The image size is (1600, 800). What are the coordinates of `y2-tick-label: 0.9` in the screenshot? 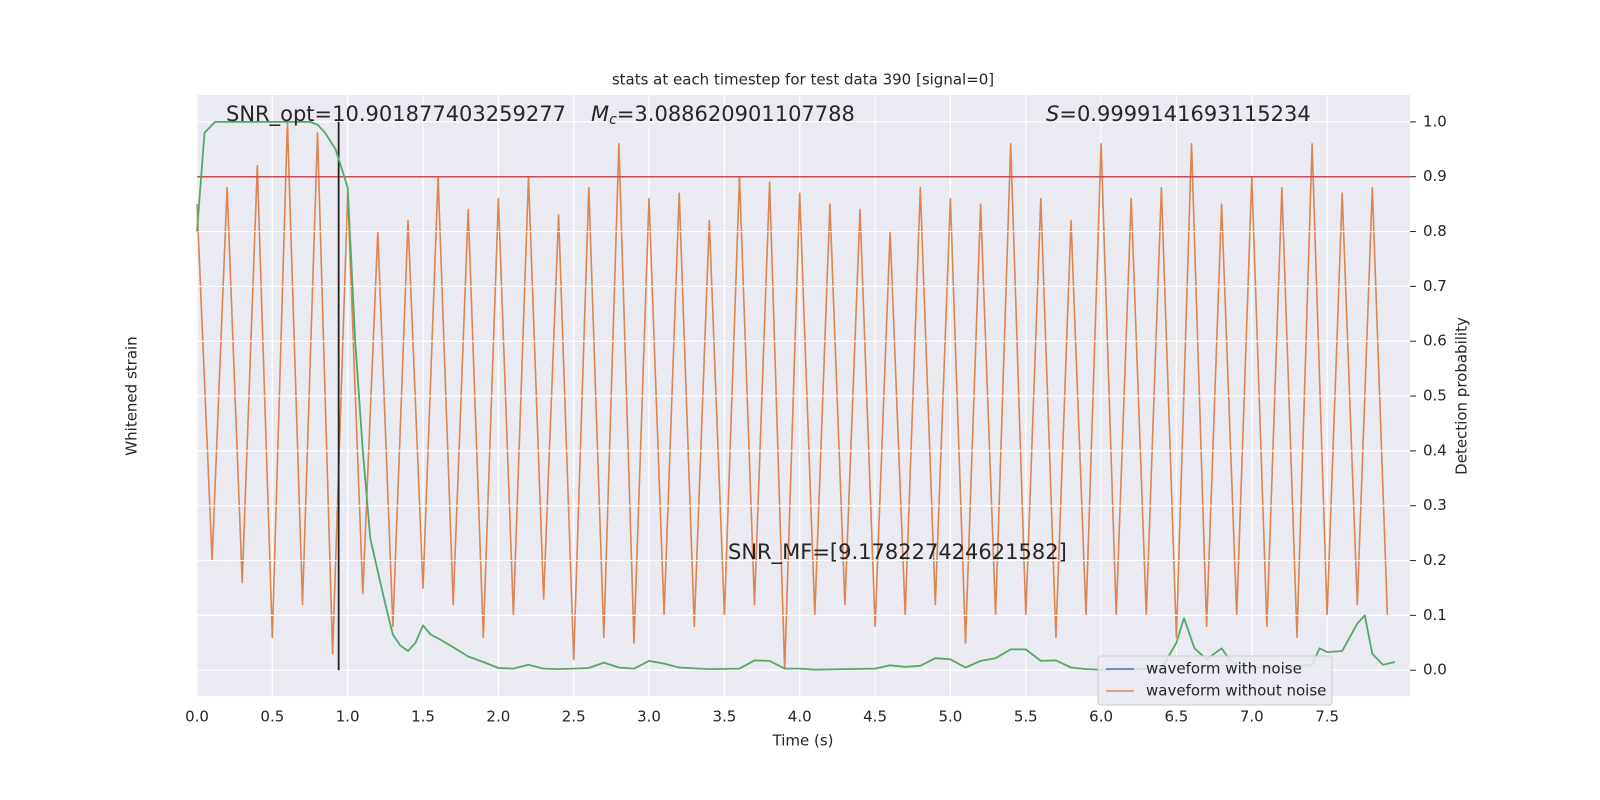 It's located at (1435, 176).